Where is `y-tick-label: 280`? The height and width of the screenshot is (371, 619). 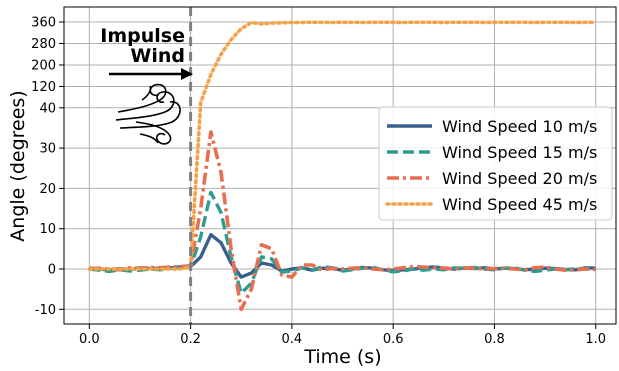
y-tick-label: 280 is located at coordinates (43, 44).